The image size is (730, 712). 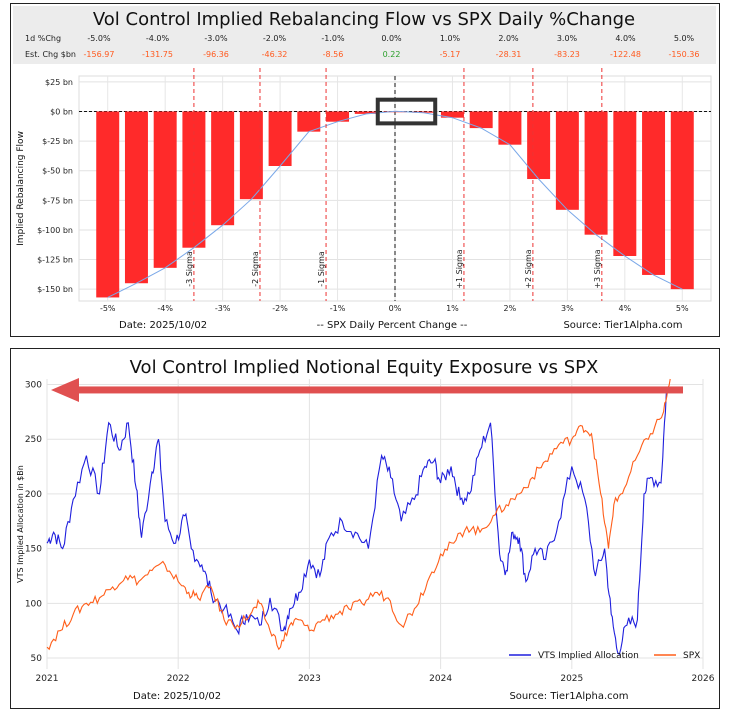 What do you see at coordinates (440, 679) in the screenshot?
I see `x-tick-label: 2024` at bounding box center [440, 679].